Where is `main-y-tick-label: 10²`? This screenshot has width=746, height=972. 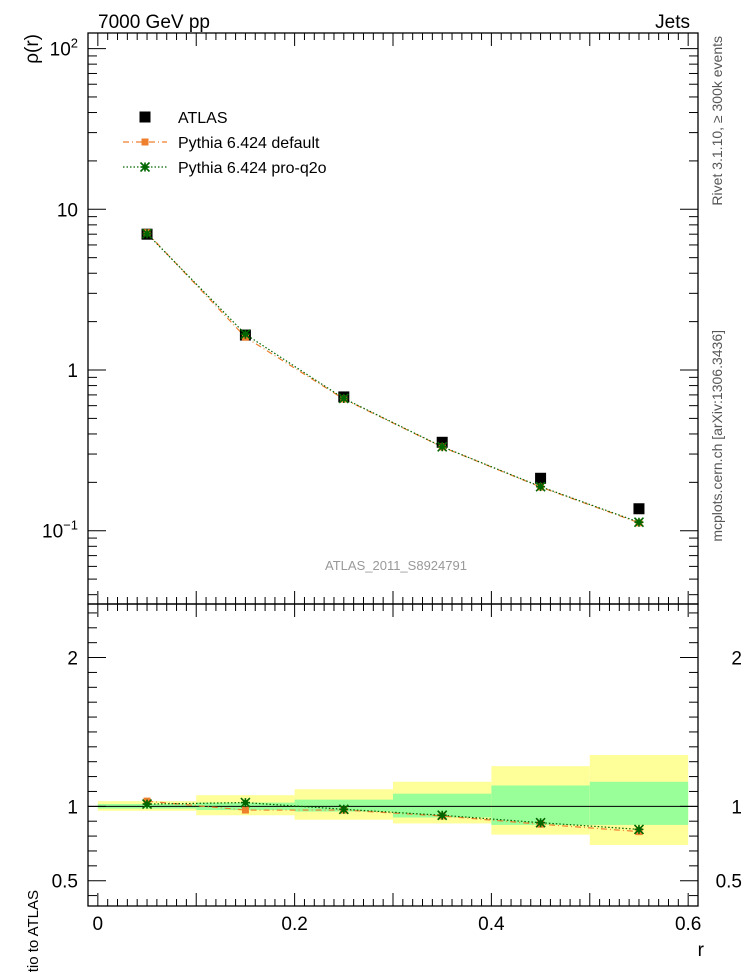
main-y-tick-label: 10² is located at coordinates (64, 48).